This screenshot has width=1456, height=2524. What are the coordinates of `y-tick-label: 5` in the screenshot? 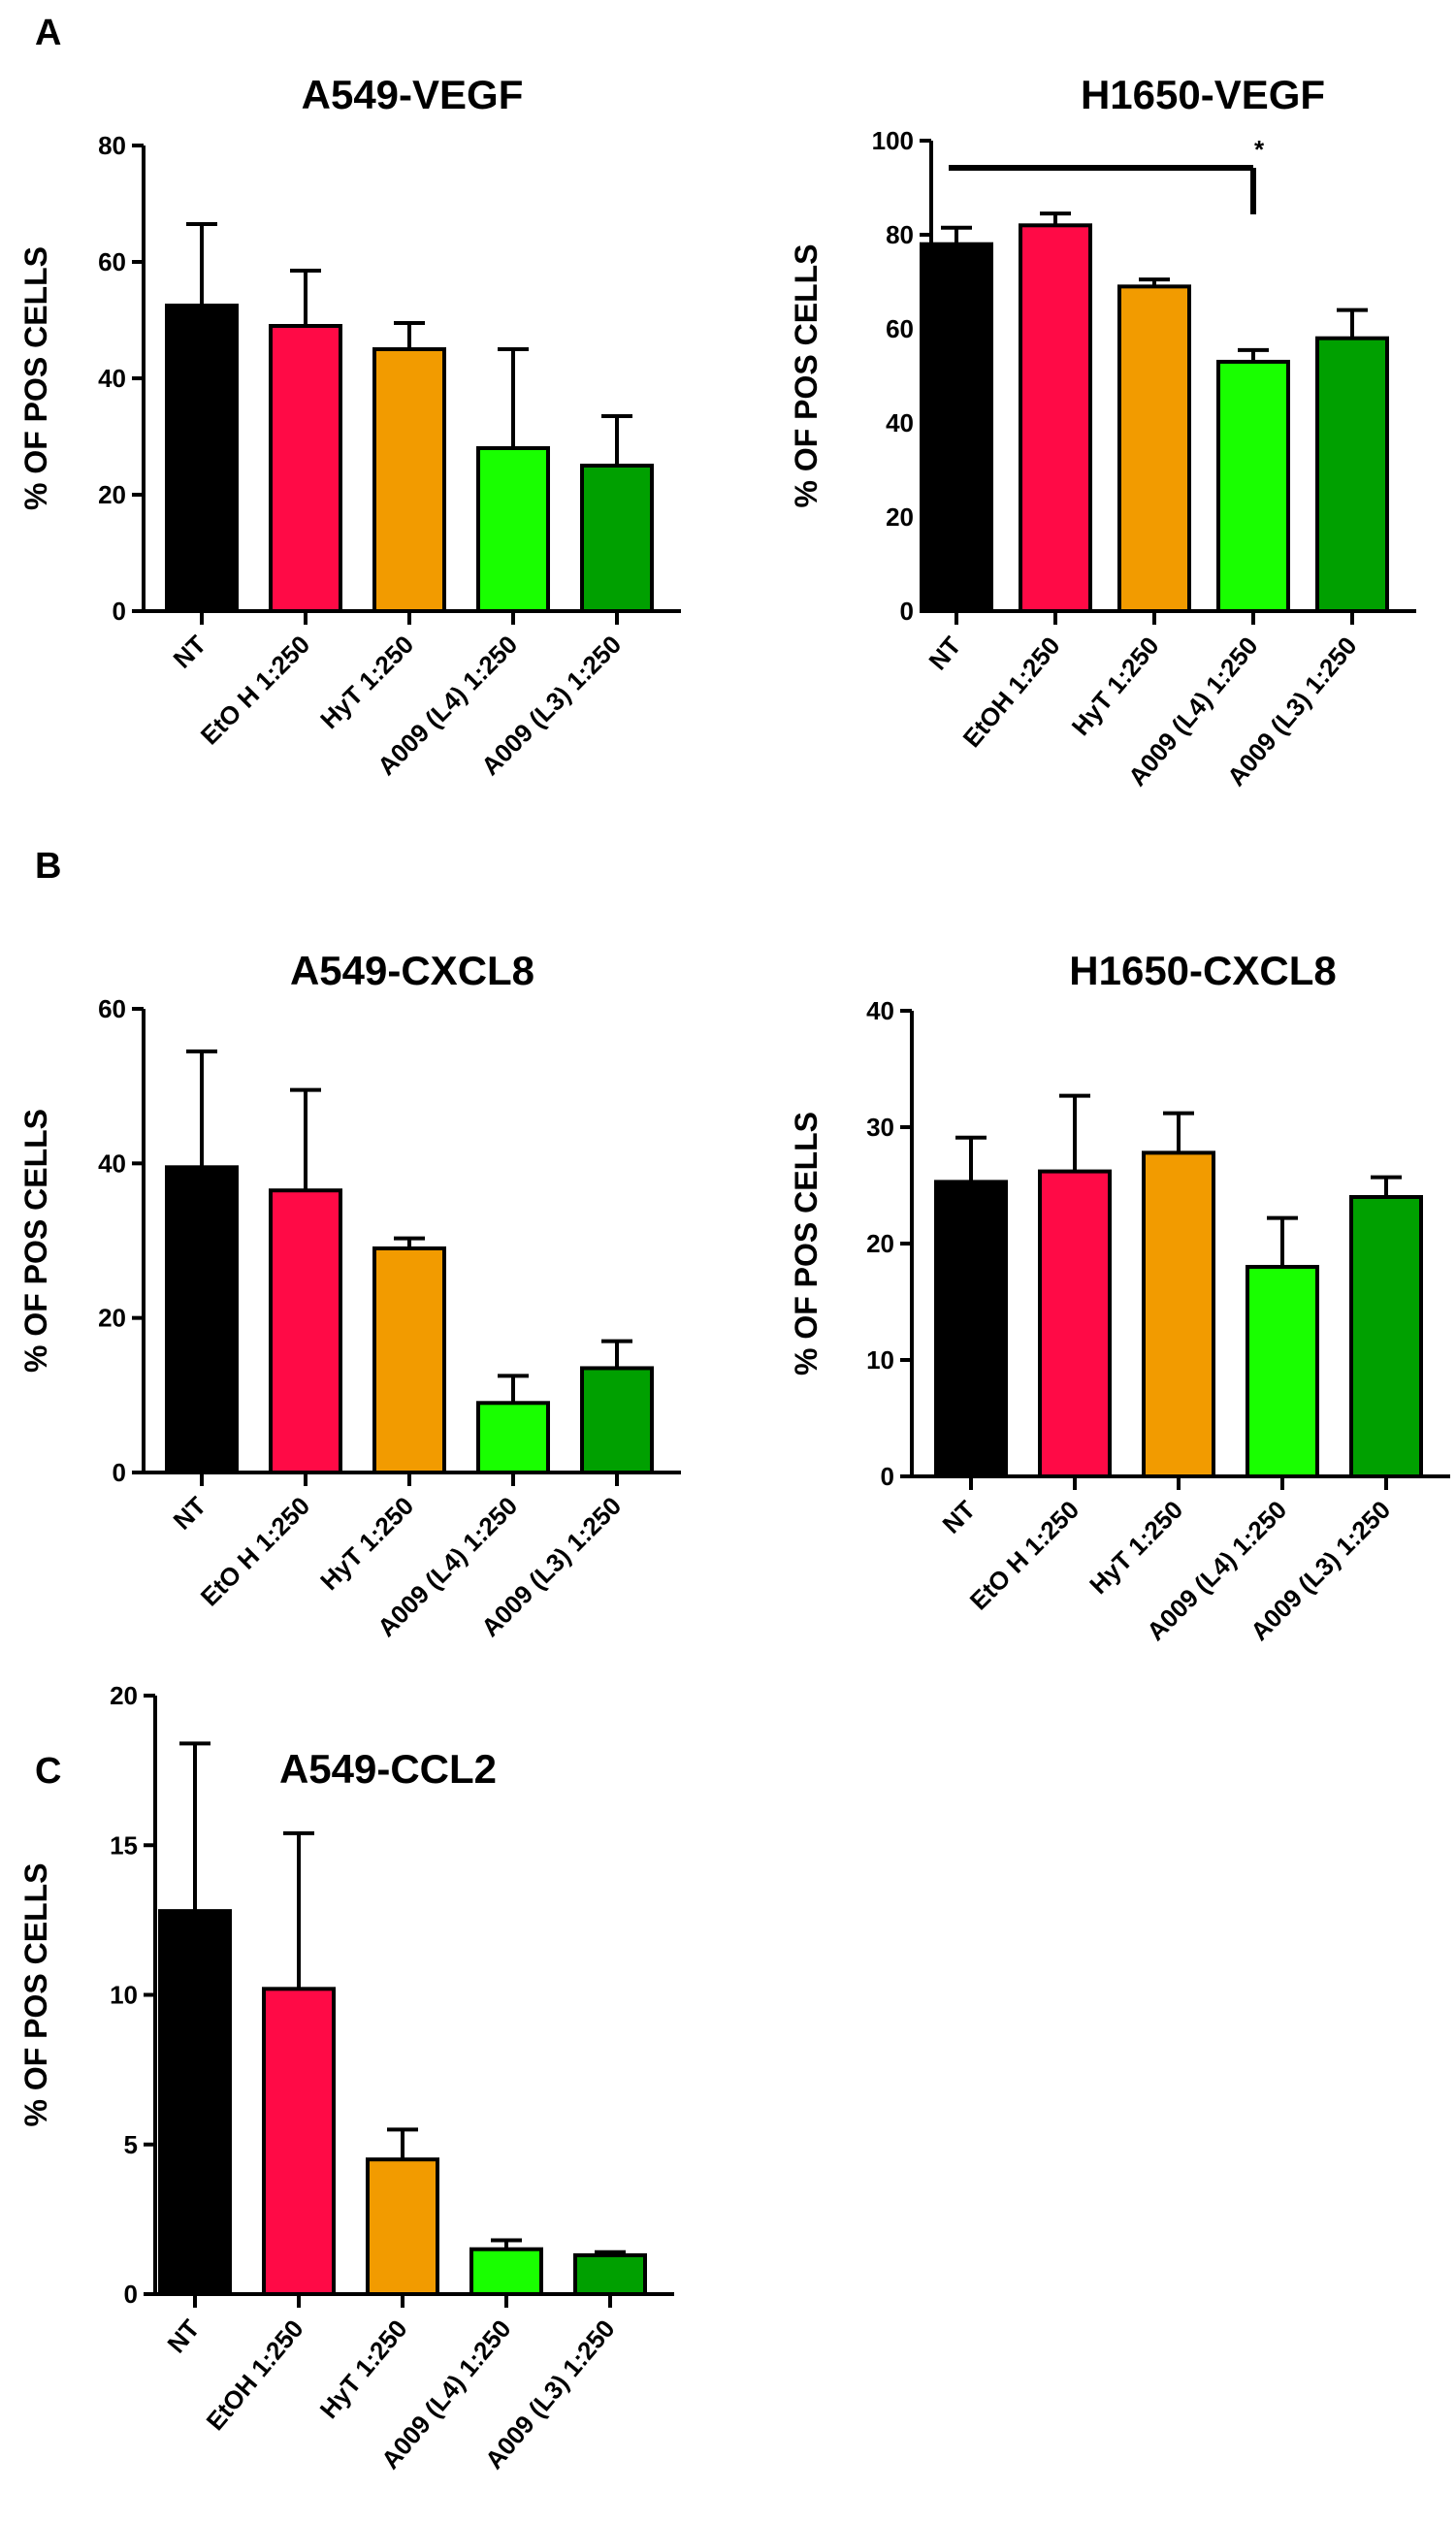 It's located at (131, 2144).